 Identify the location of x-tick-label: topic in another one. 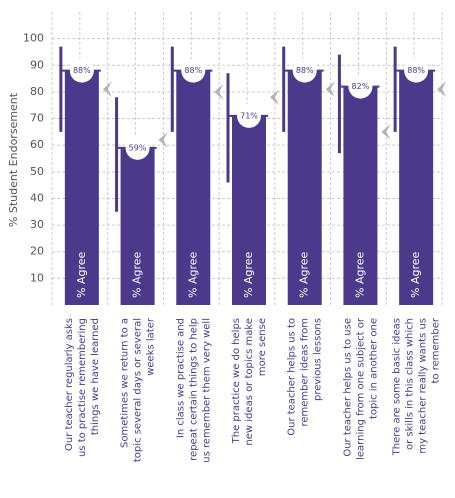
(373, 368).